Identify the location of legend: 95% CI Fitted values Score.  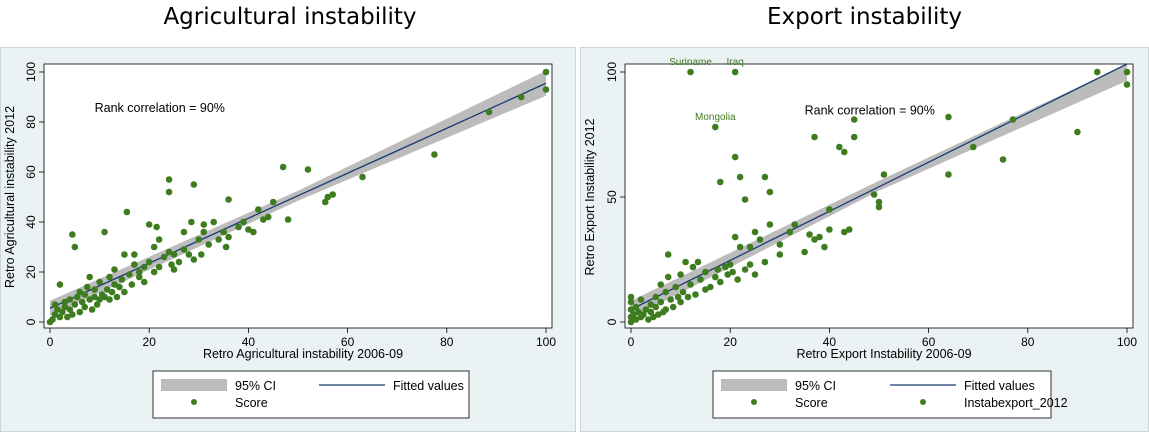
(311, 394).